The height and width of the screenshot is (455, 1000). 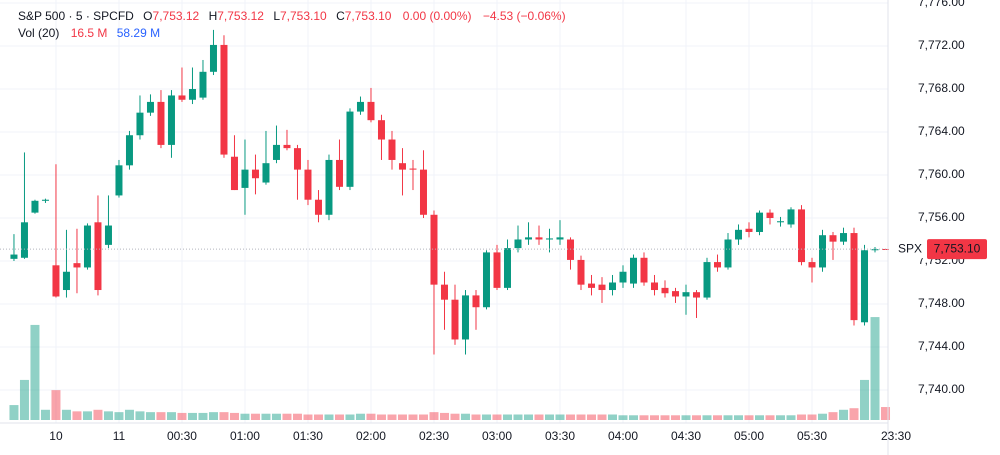 I want to click on x-tick-label: 05:30, so click(x=812, y=436).